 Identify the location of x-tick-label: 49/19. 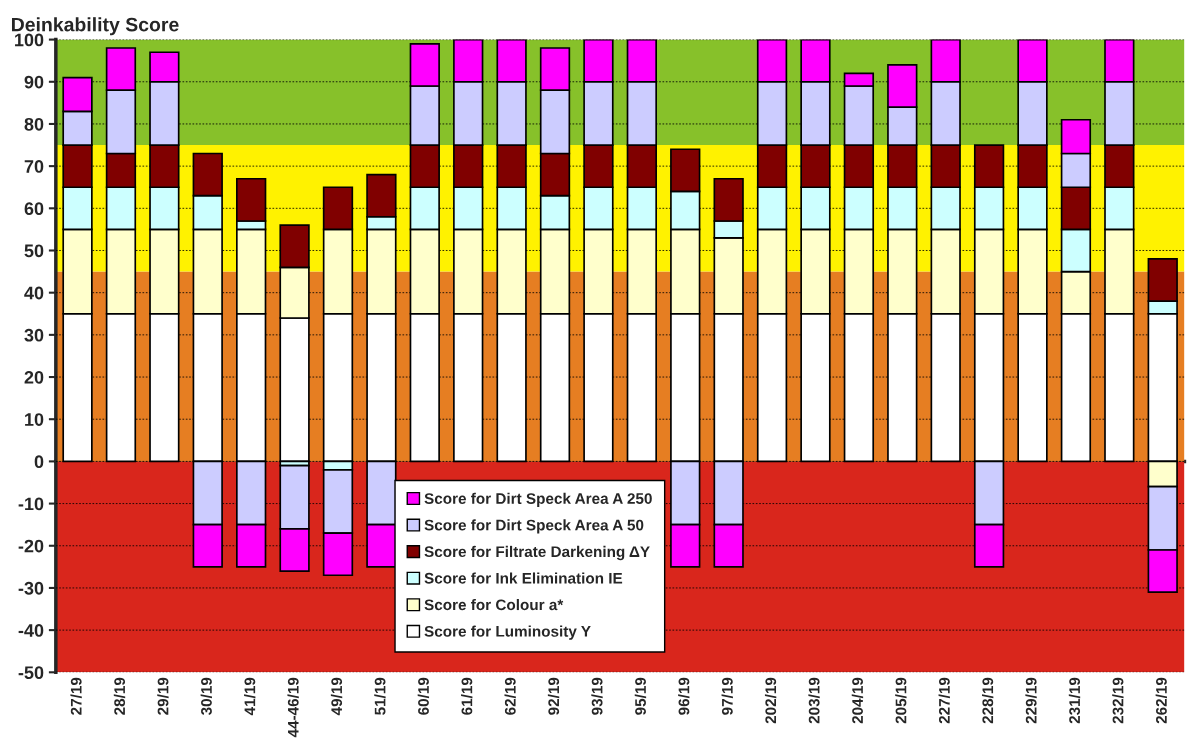
(336, 696).